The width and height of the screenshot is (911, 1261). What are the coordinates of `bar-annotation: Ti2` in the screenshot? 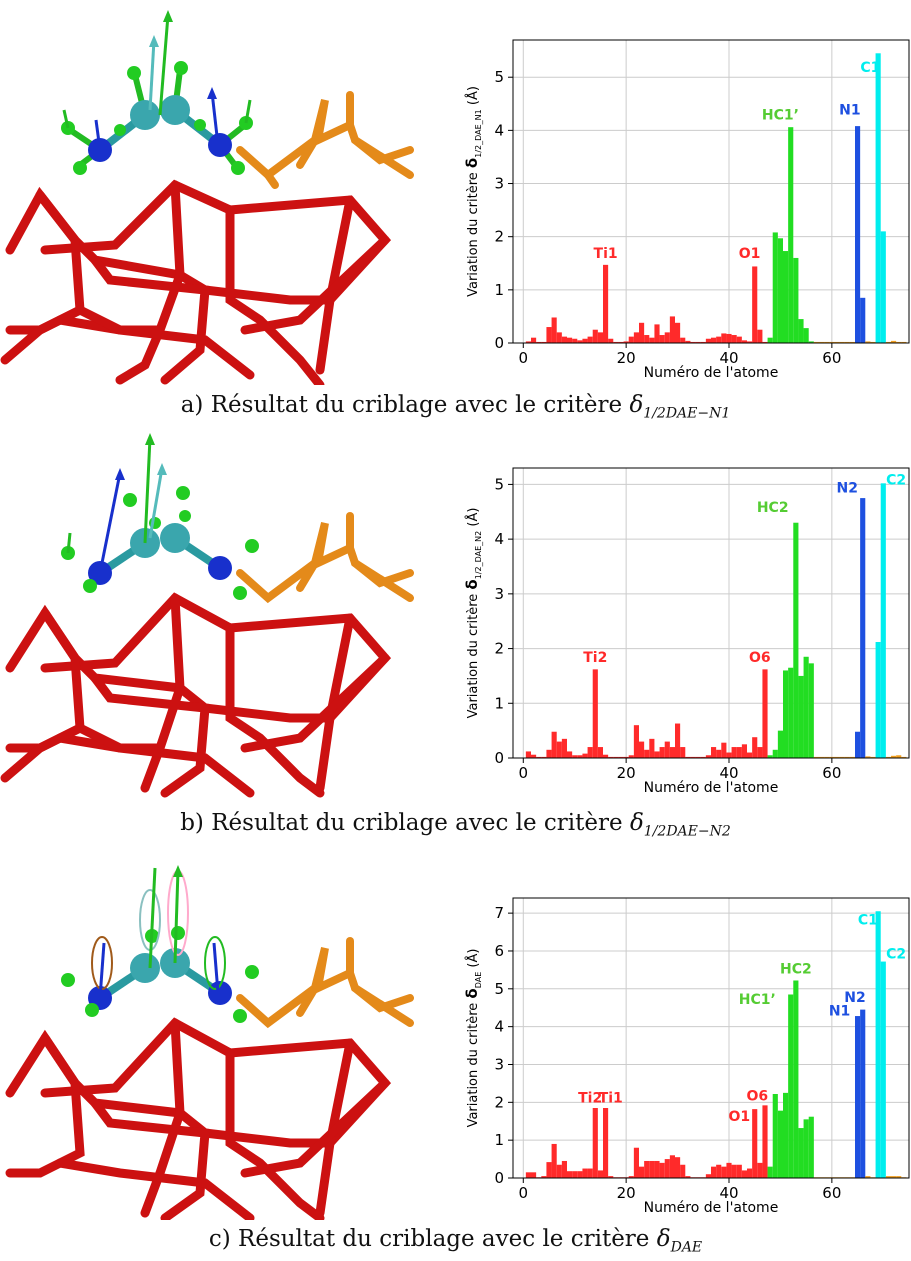 It's located at (595, 658).